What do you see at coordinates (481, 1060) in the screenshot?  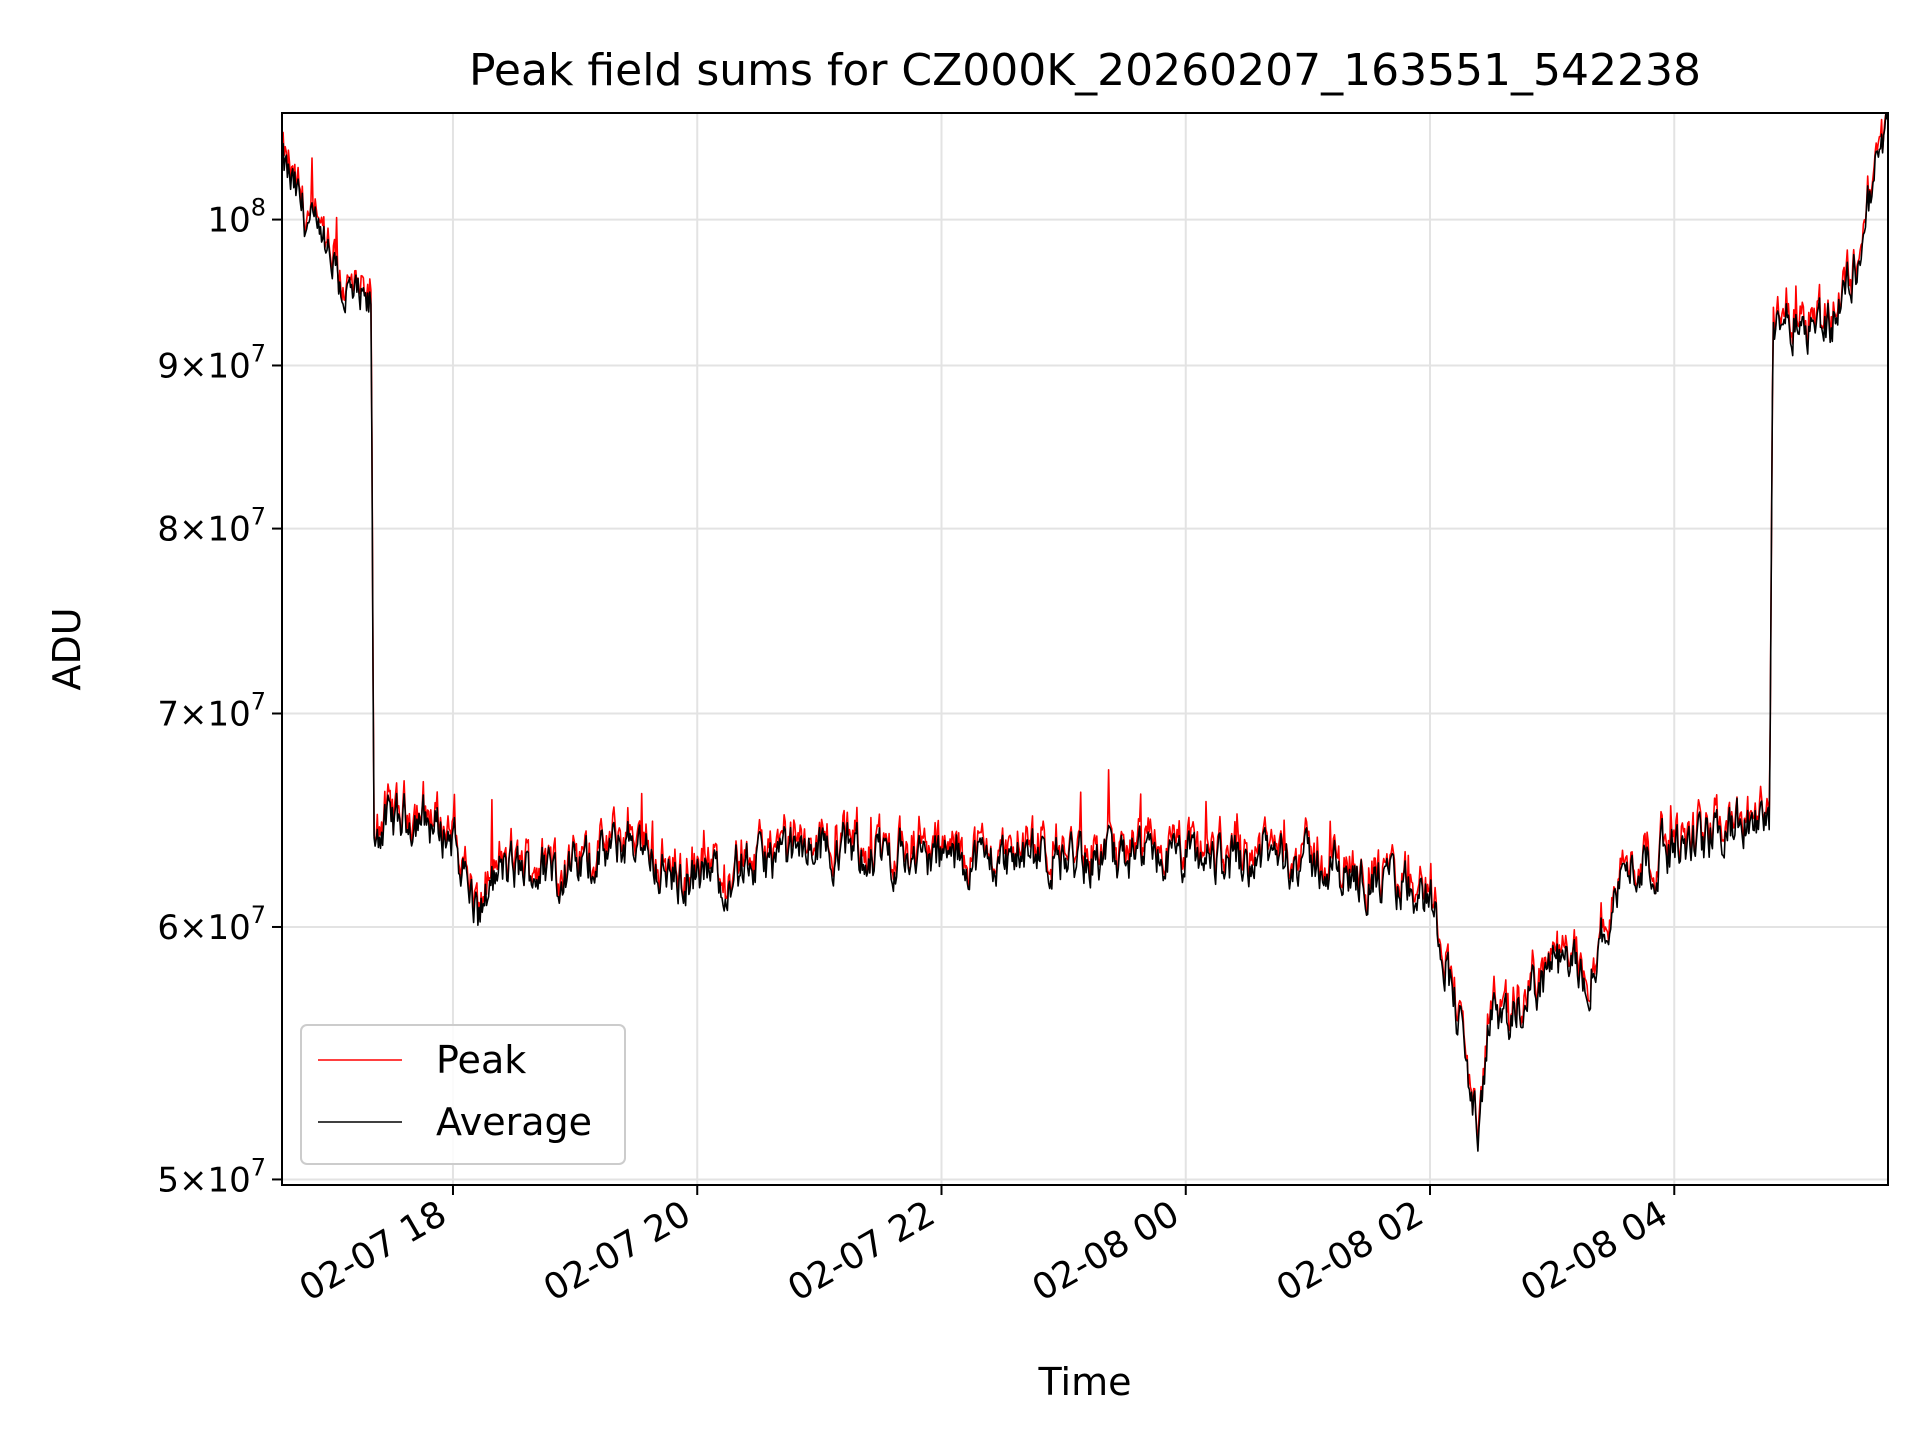 I see `legend-peak-label: Peak` at bounding box center [481, 1060].